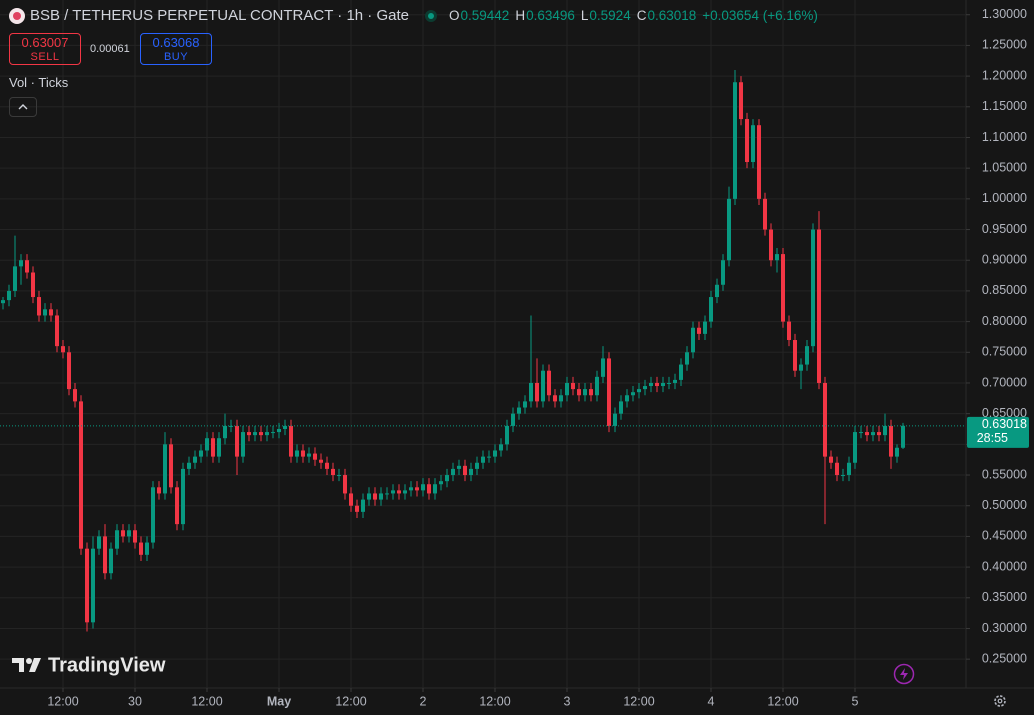 This screenshot has width=1034, height=715. What do you see at coordinates (39, 82) in the screenshot?
I see `indicator-label: Vol · Ticks` at bounding box center [39, 82].